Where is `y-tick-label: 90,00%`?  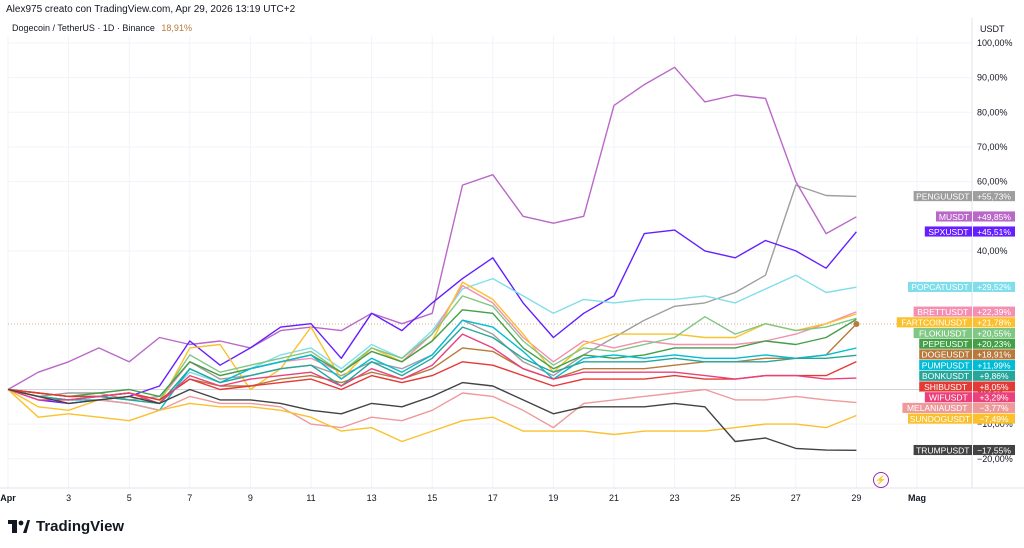
y-tick-label: 90,00% is located at coordinates (992, 78).